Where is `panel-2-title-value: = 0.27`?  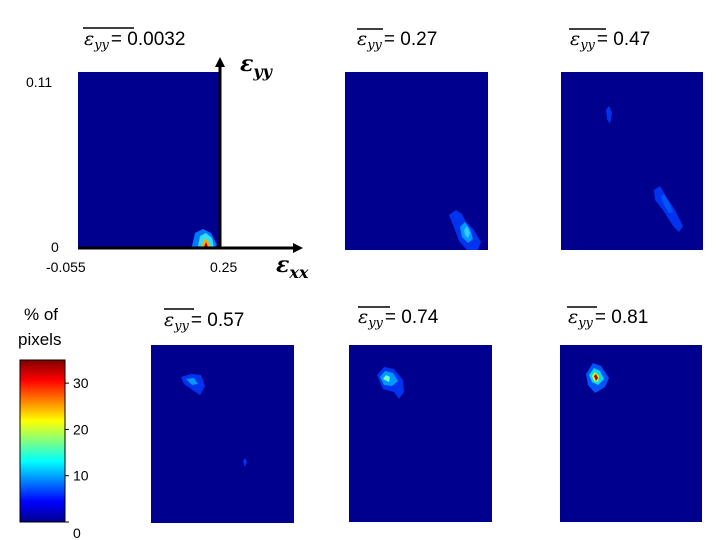
panel-2-title-value: = 0.27 is located at coordinates (410, 39).